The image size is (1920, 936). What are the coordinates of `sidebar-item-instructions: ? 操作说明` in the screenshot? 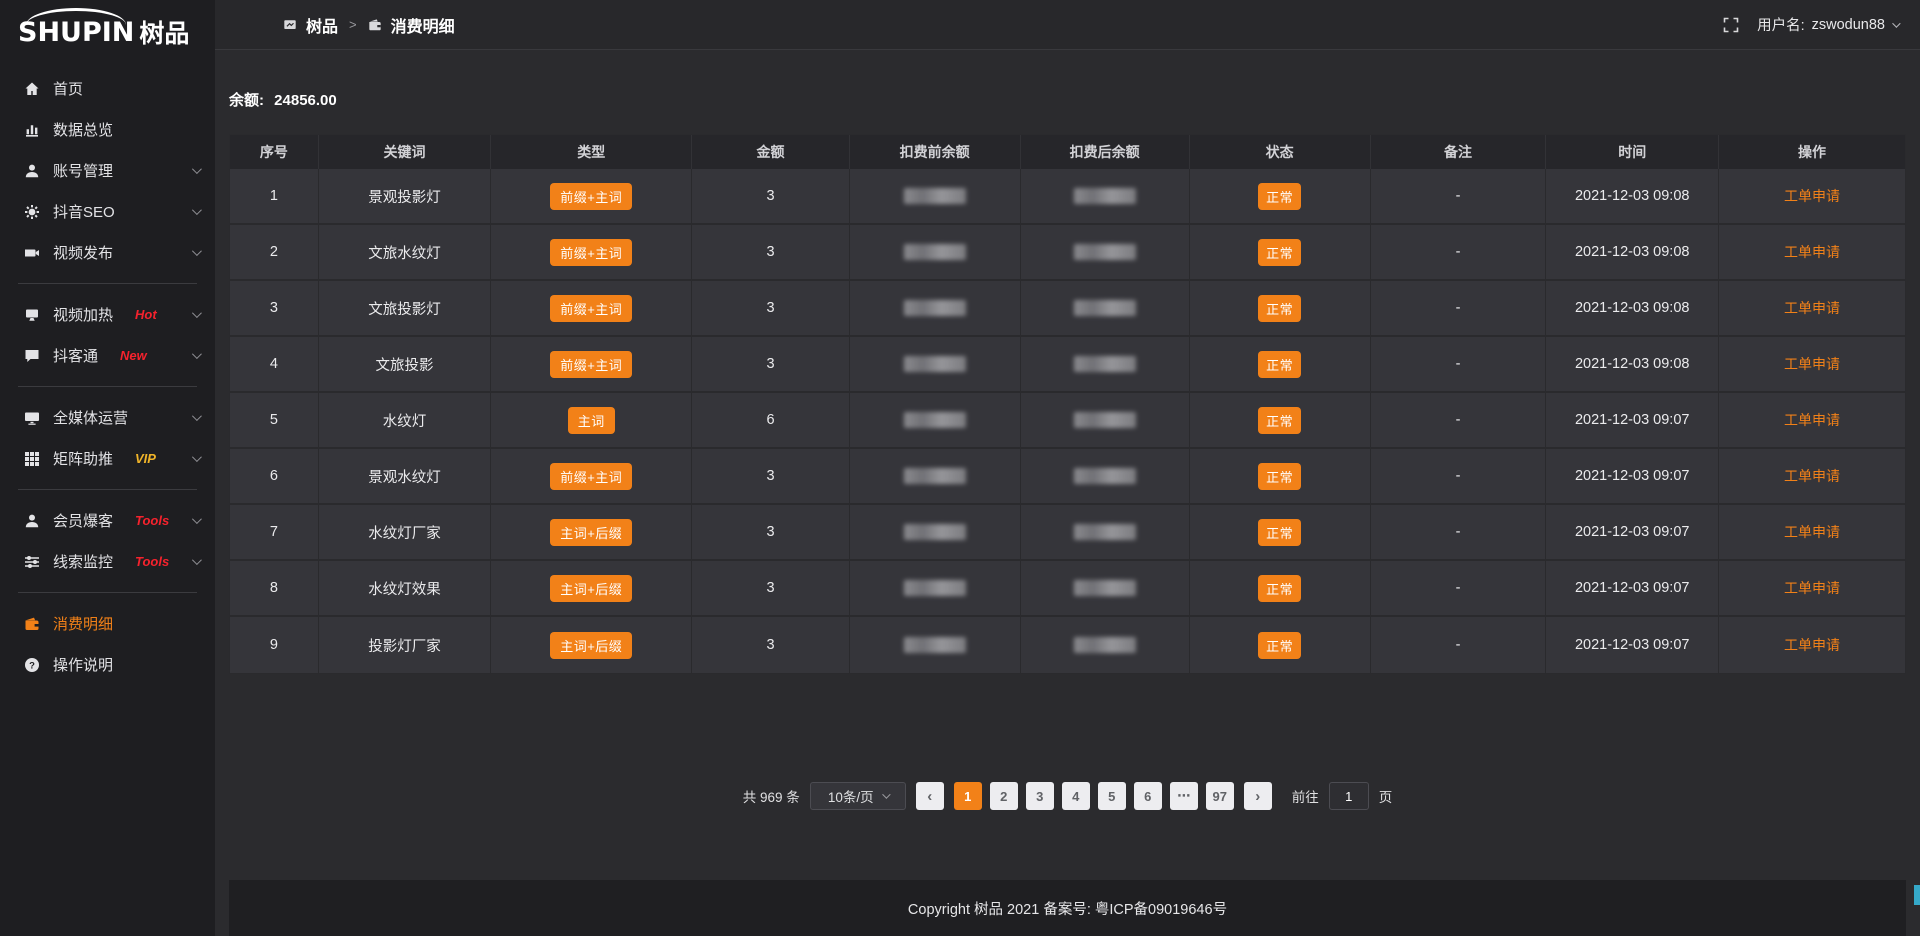 It's located at (107, 664).